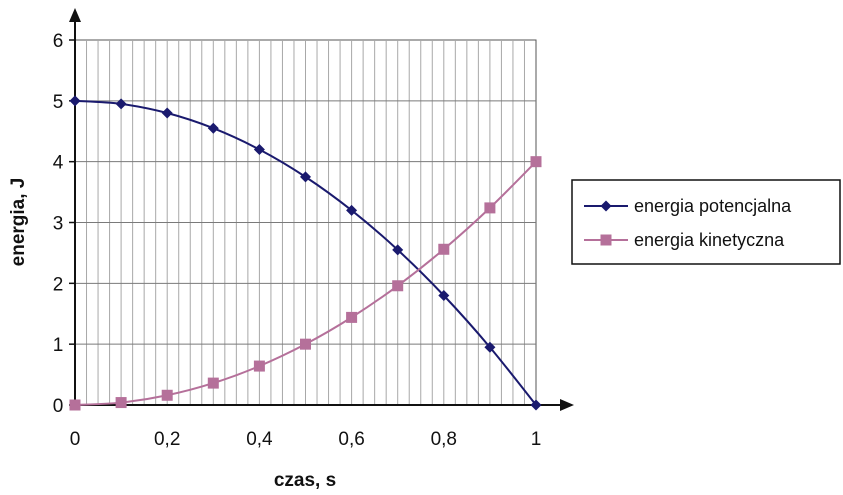 This screenshot has width=843, height=495. What do you see at coordinates (305, 480) in the screenshot?
I see `x-axis-label: czas, s` at bounding box center [305, 480].